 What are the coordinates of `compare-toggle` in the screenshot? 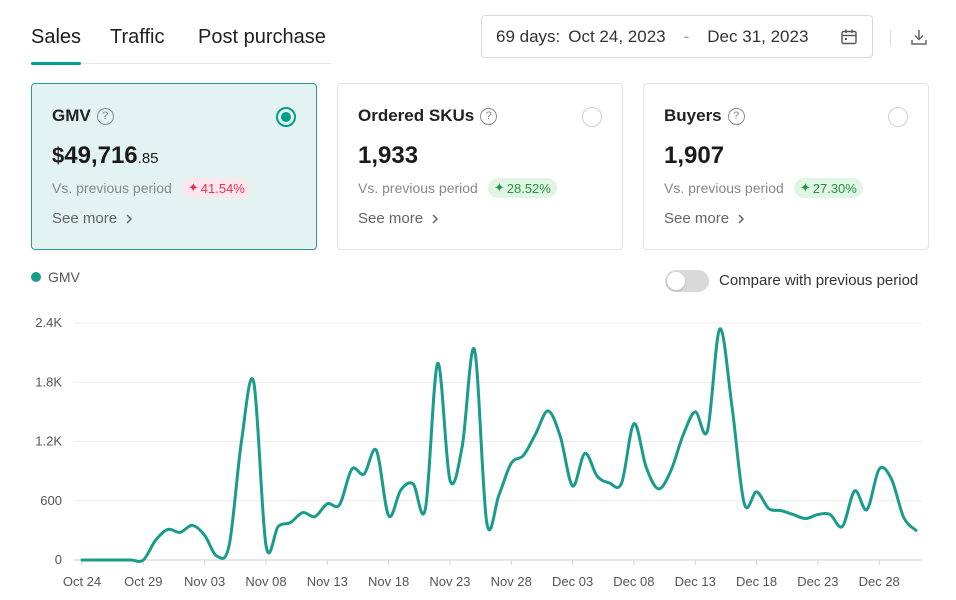 It's located at (687, 281).